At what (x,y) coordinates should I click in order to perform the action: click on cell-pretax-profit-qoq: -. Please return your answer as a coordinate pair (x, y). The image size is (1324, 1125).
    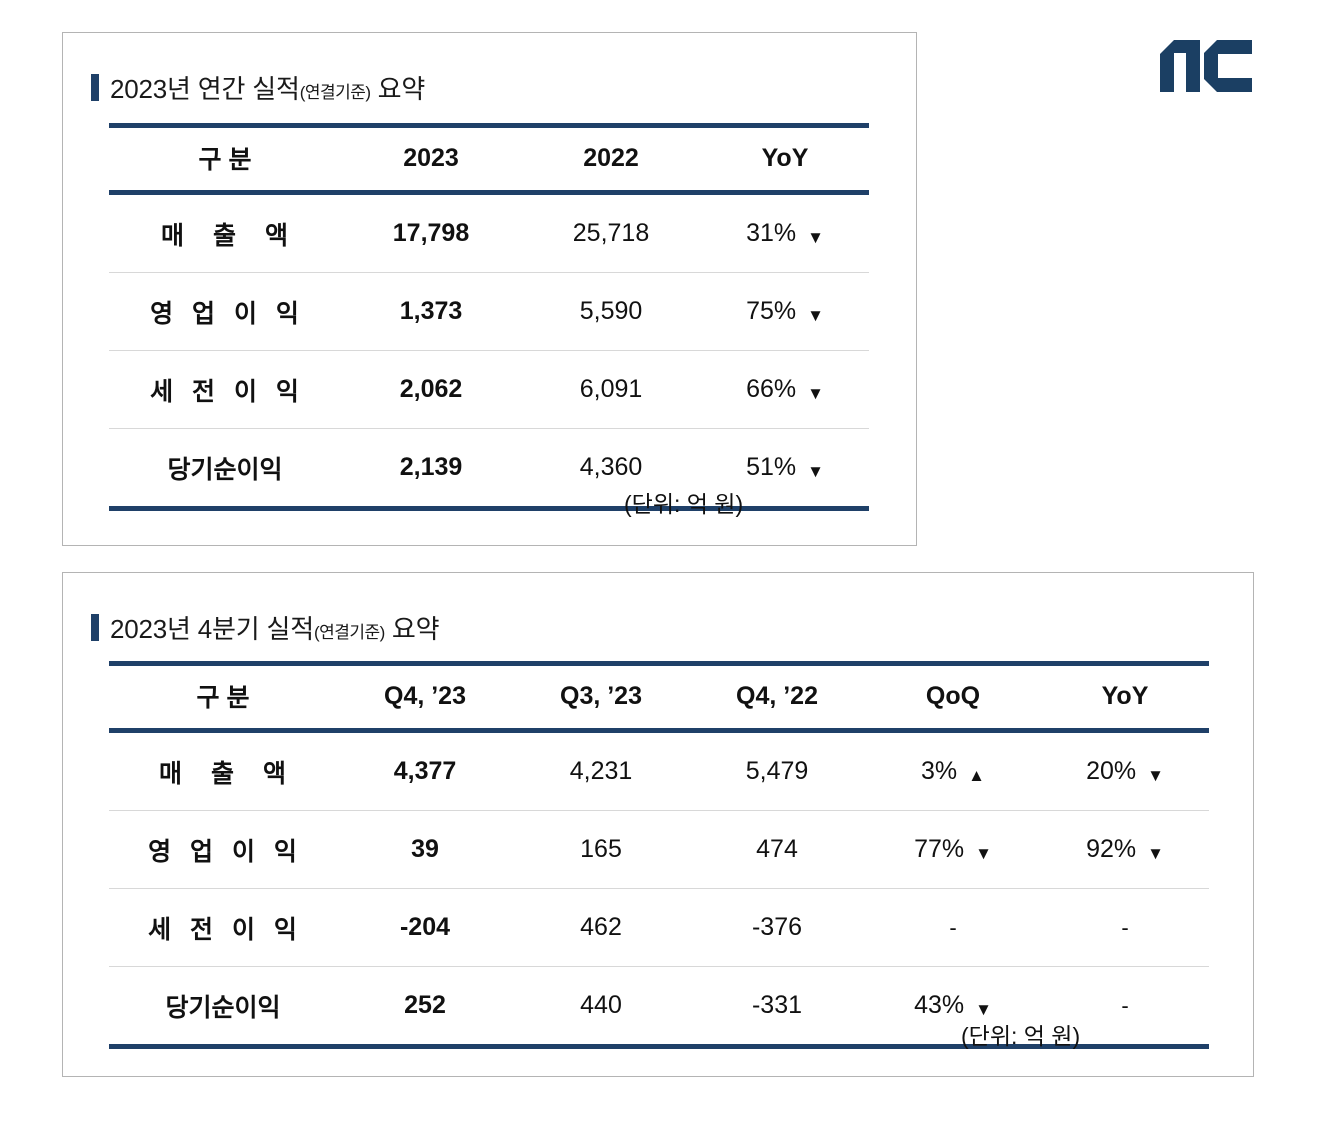
    Looking at the image, I should click on (953, 927).